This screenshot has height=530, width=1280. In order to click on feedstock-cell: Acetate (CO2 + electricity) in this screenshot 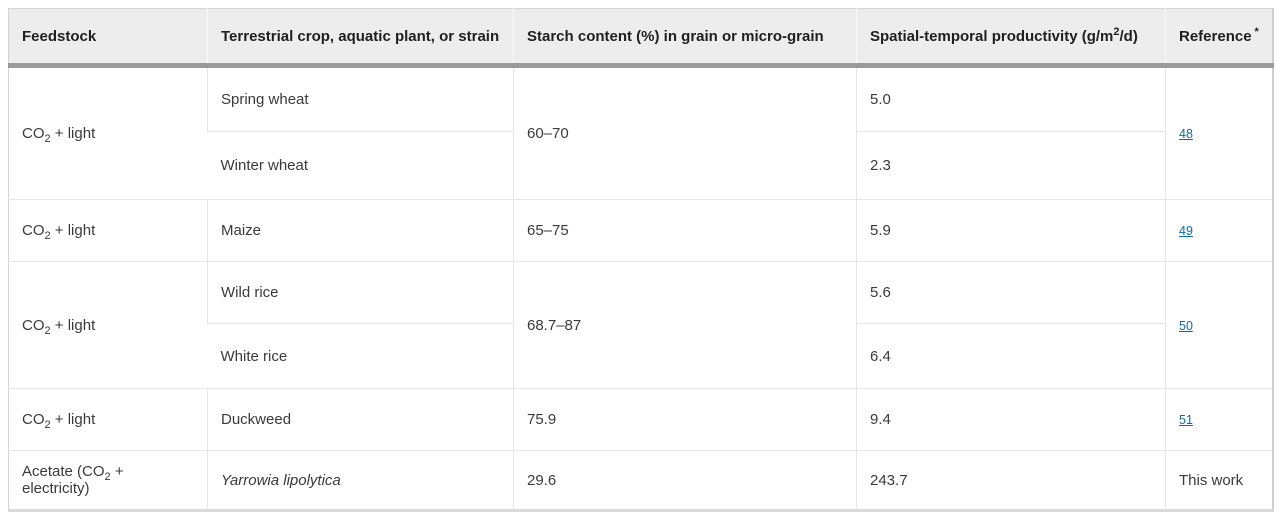, I will do `click(108, 480)`.